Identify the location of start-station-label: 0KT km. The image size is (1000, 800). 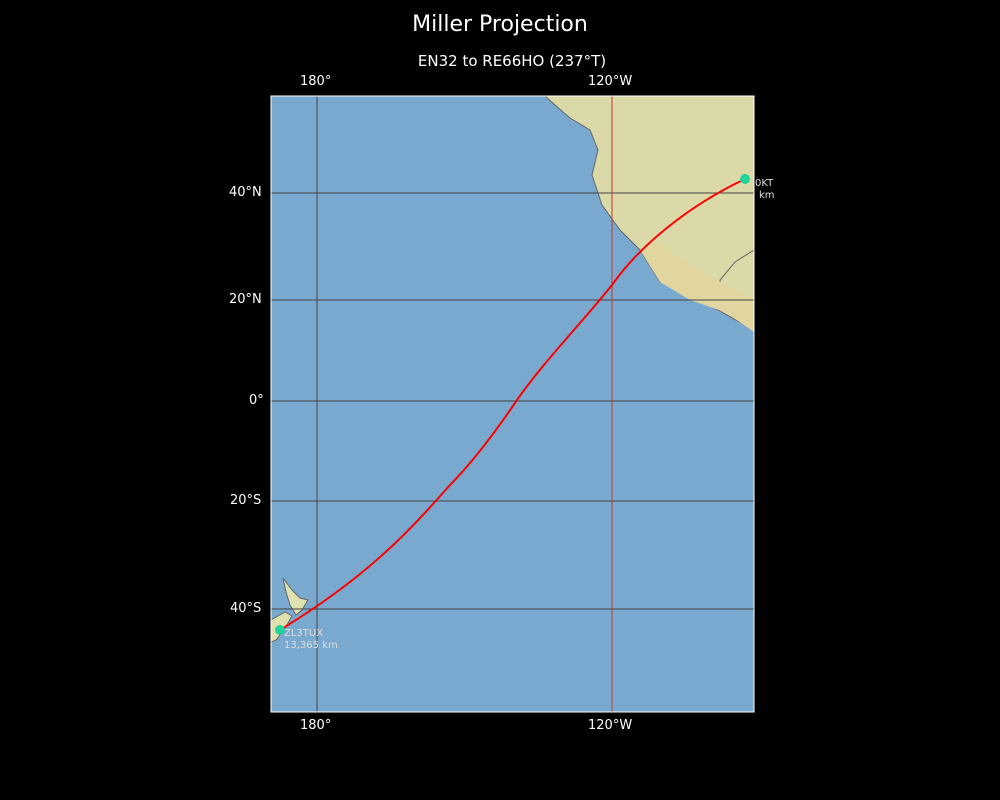
(765, 190).